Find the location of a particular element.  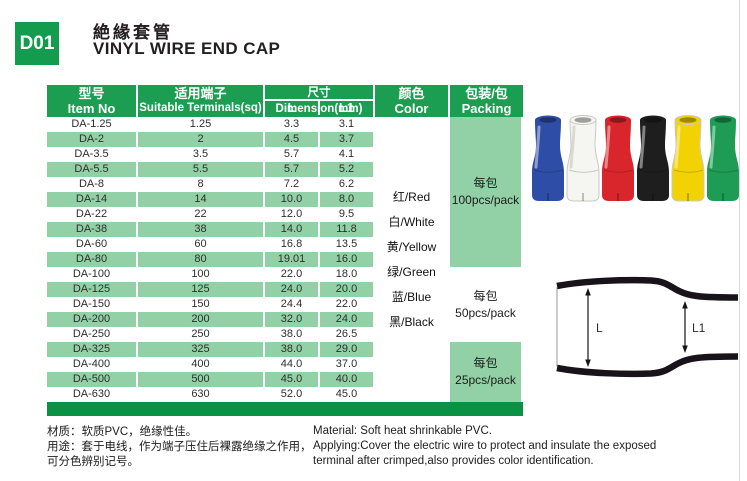

color-name: 绿/Green is located at coordinates (411, 272).